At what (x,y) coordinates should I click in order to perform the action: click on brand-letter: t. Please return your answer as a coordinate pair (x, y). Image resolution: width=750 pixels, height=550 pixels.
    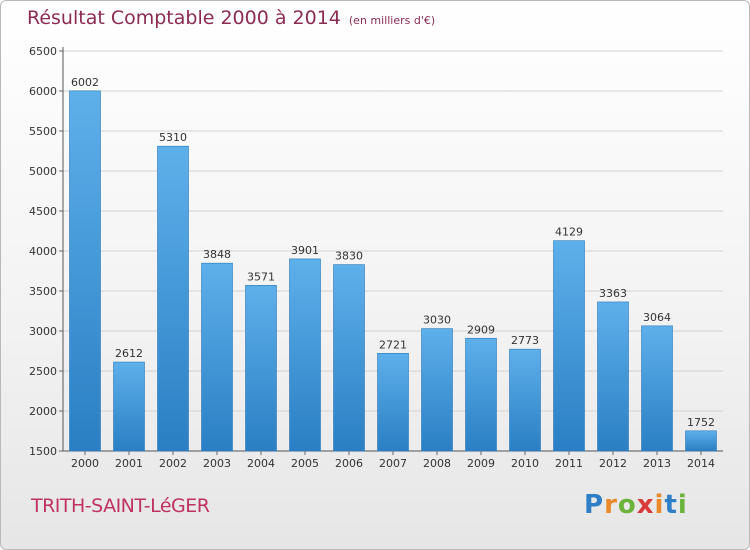
    Looking at the image, I should click on (671, 505).